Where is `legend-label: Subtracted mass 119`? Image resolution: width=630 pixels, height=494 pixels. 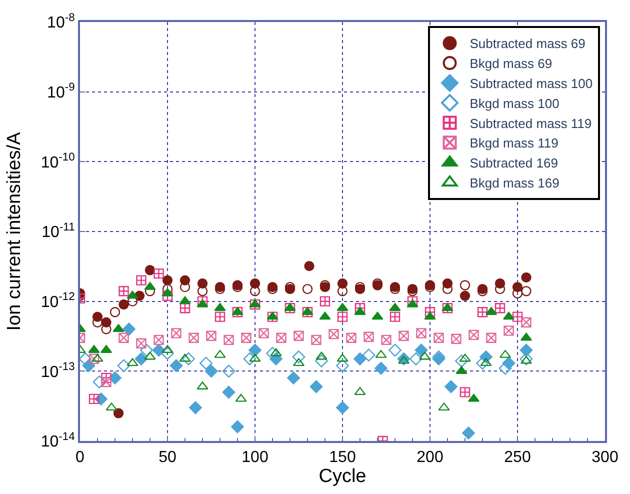 legend-label: Subtracted mass 119 is located at coordinates (531, 123).